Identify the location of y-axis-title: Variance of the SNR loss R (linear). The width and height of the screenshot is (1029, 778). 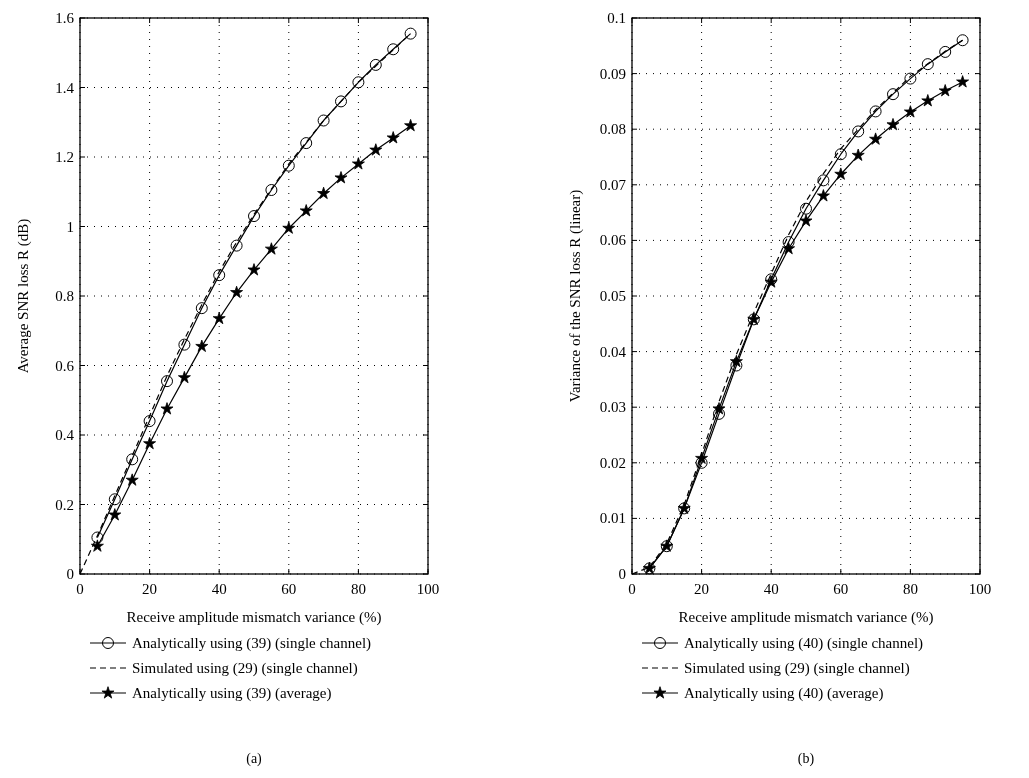
(575, 296).